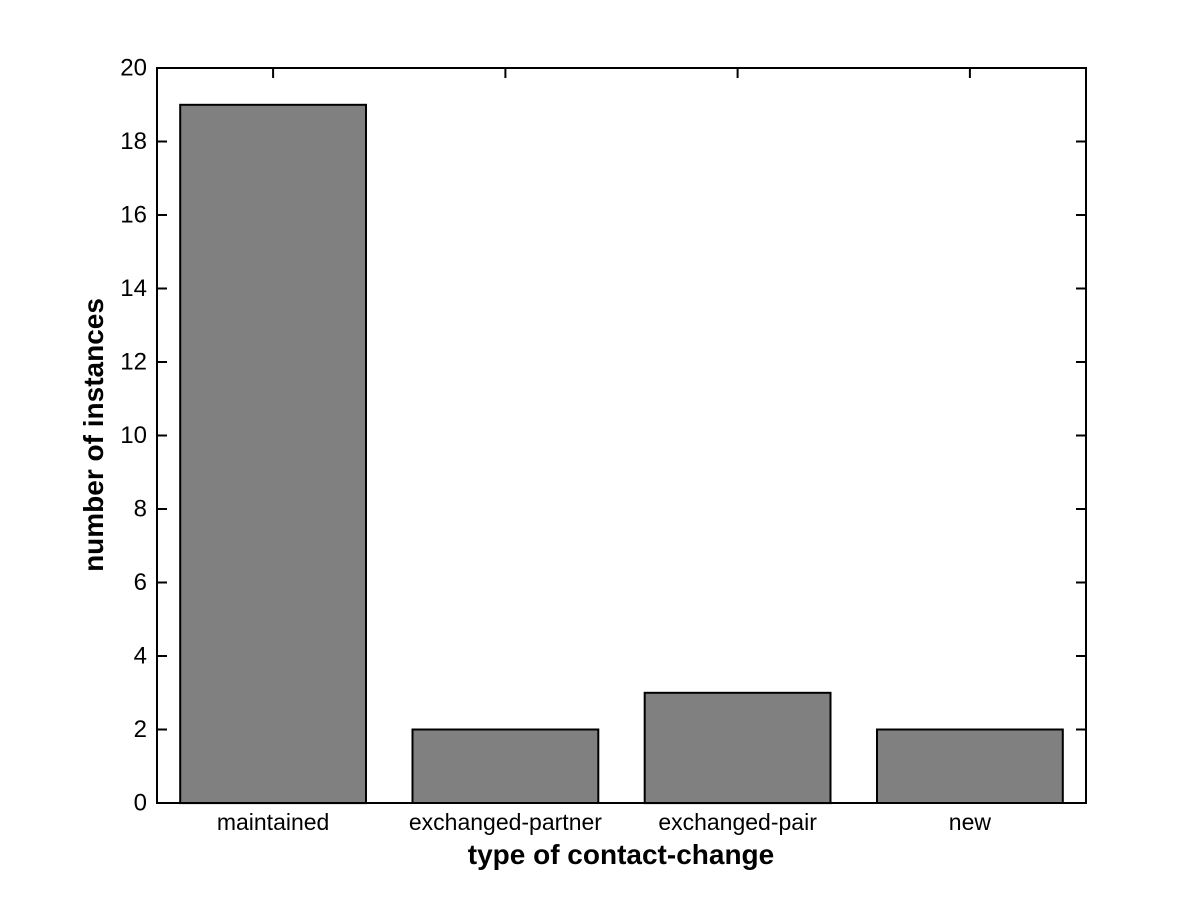 Image resolution: width=1201 pixels, height=901 pixels. What do you see at coordinates (737, 822) in the screenshot?
I see `x-tick-label: exchanged-pair` at bounding box center [737, 822].